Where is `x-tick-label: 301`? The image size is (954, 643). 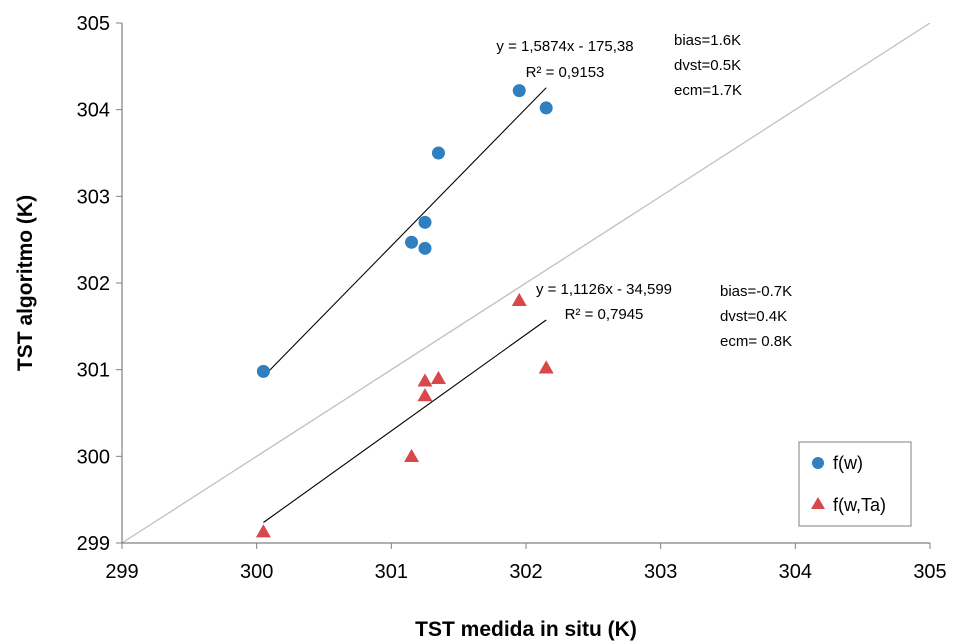 x-tick-label: 301 is located at coordinates (391, 572).